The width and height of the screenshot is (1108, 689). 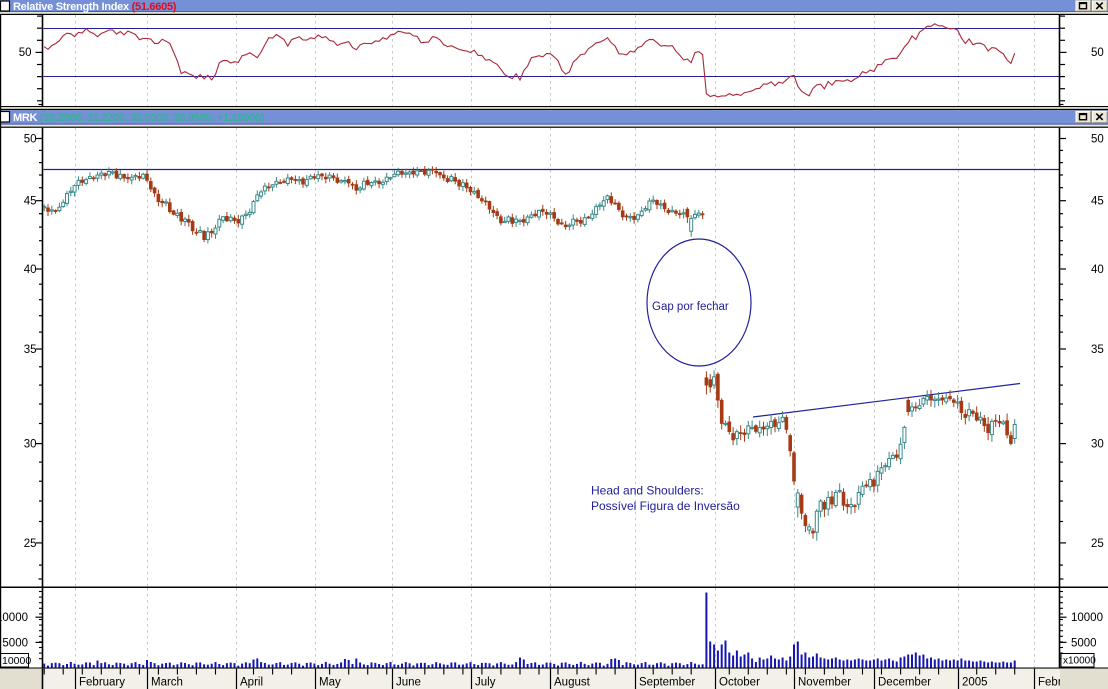 What do you see at coordinates (824, 683) in the screenshot?
I see `svg-text: November` at bounding box center [824, 683].